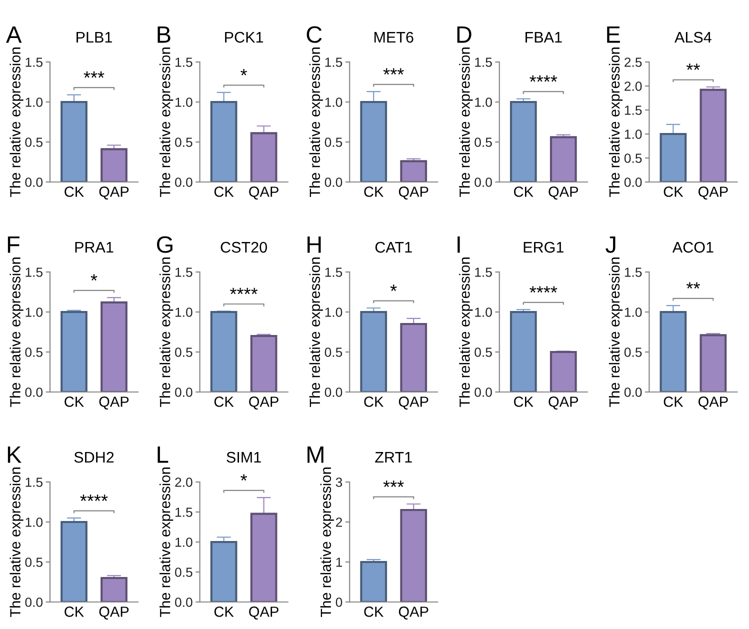 The height and width of the screenshot is (629, 749). I want to click on text: M, so click(316, 454).